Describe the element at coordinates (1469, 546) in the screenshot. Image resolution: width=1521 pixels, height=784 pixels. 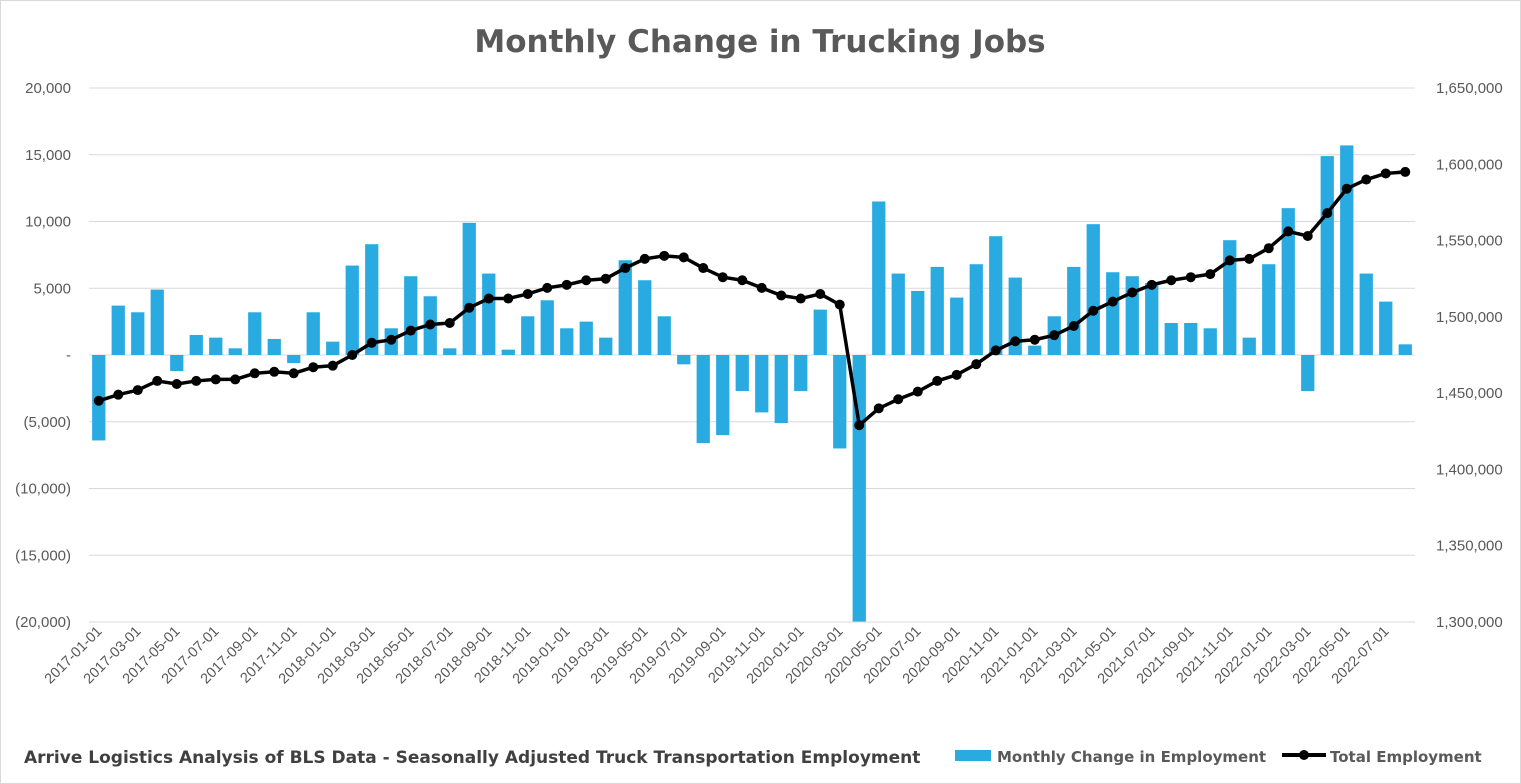
I see `right-tick-label: 1,350,000` at that location.